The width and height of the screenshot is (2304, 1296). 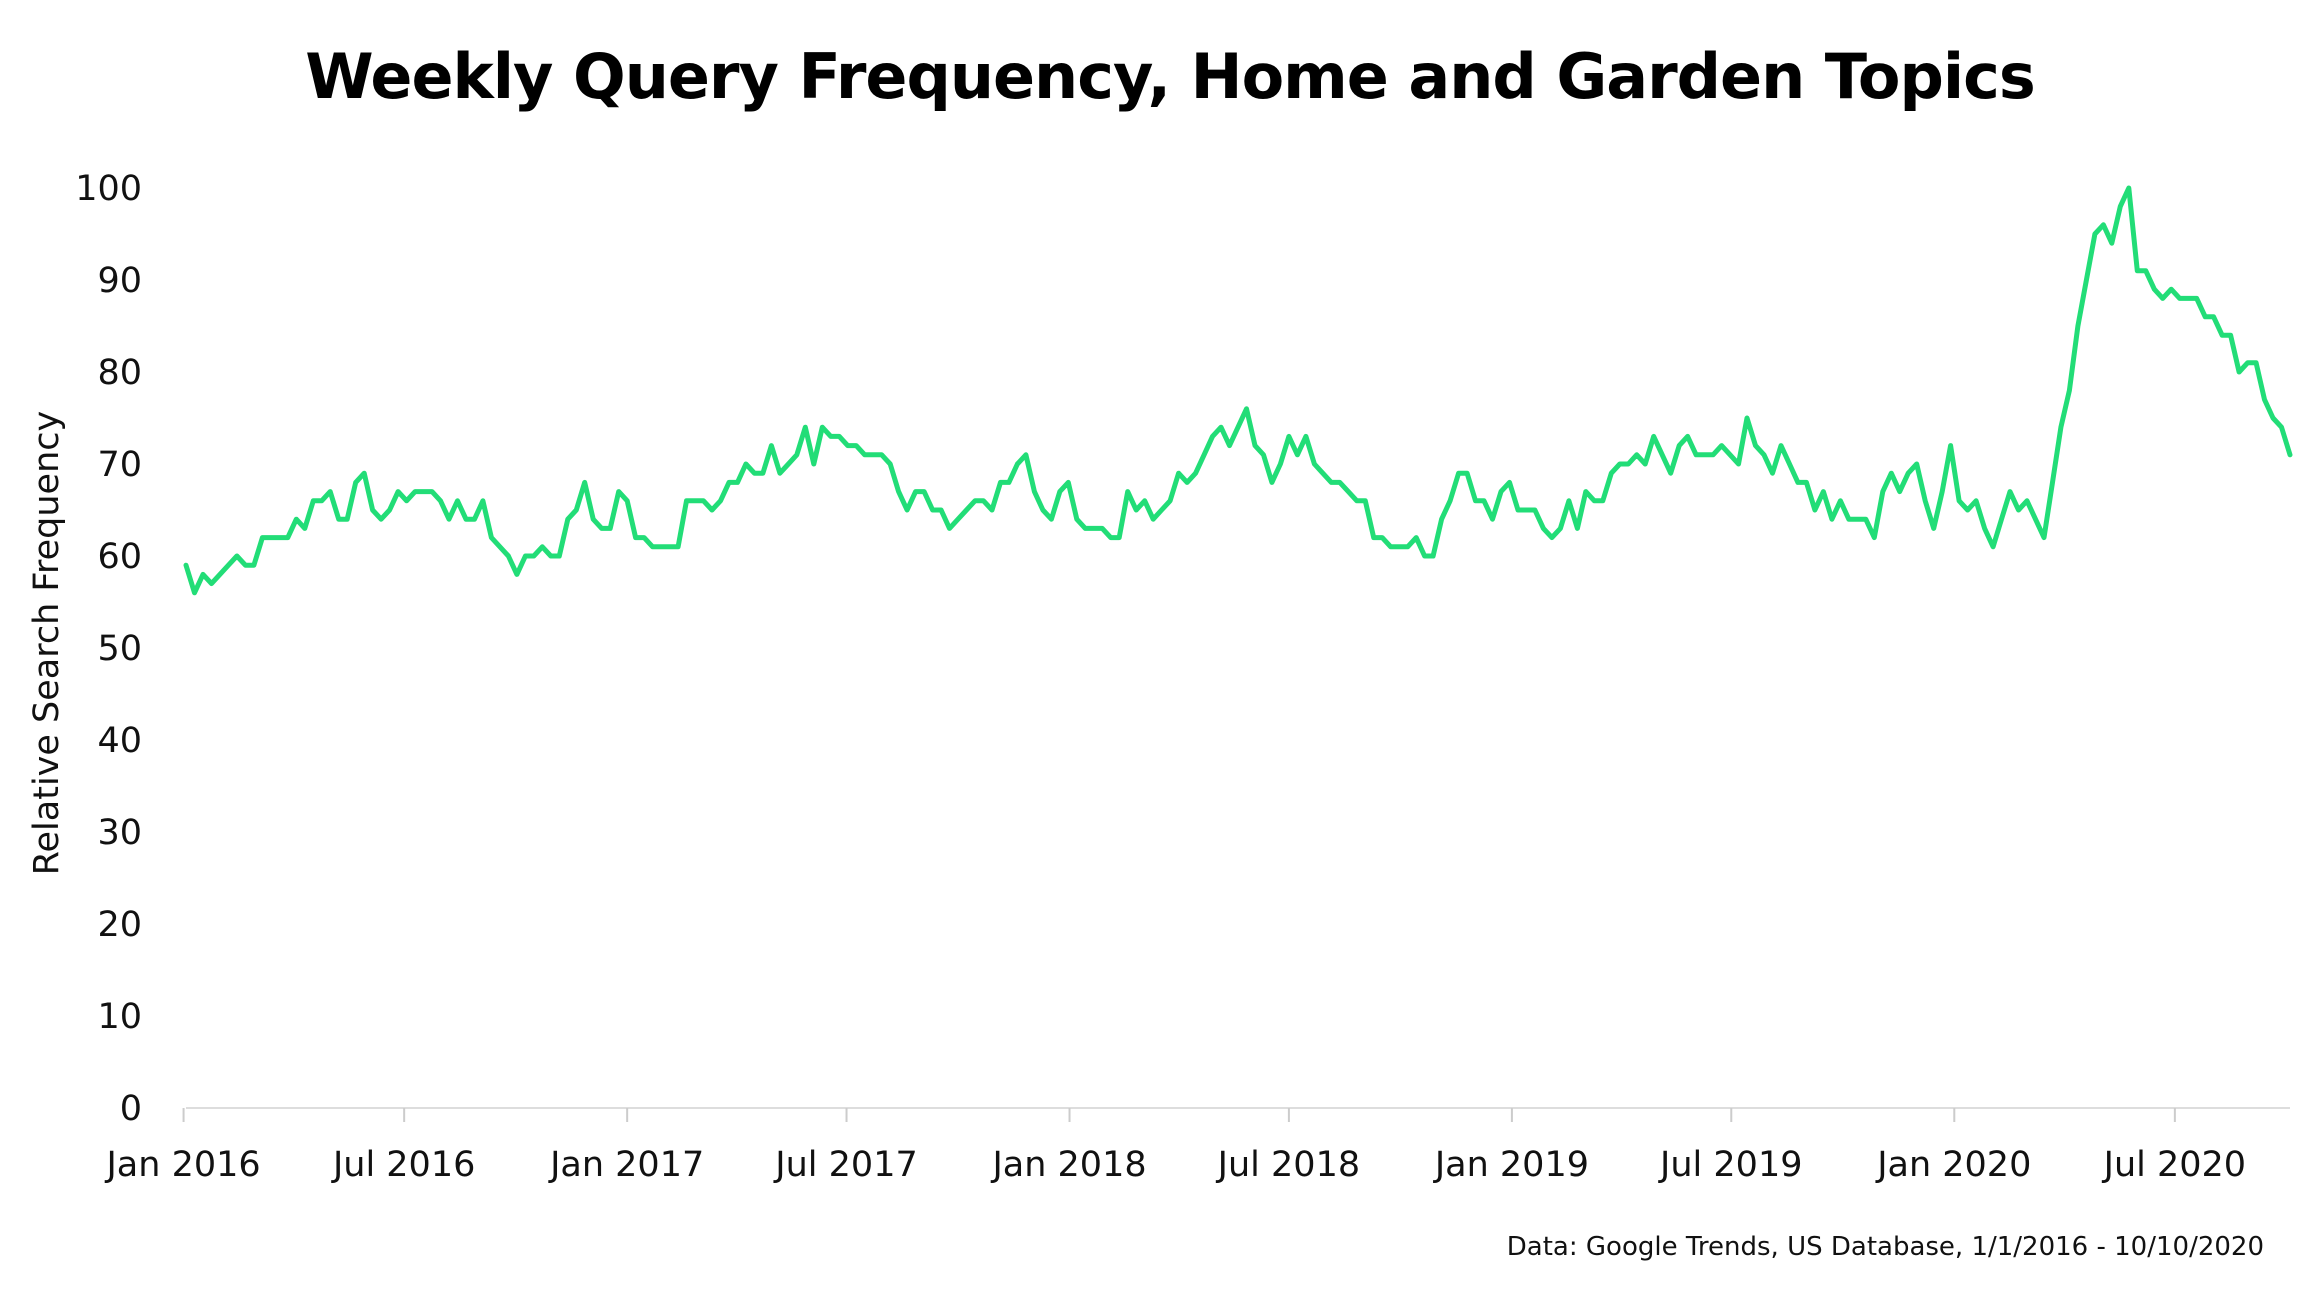 I want to click on y-tick-label: 90, so click(x=119, y=281).